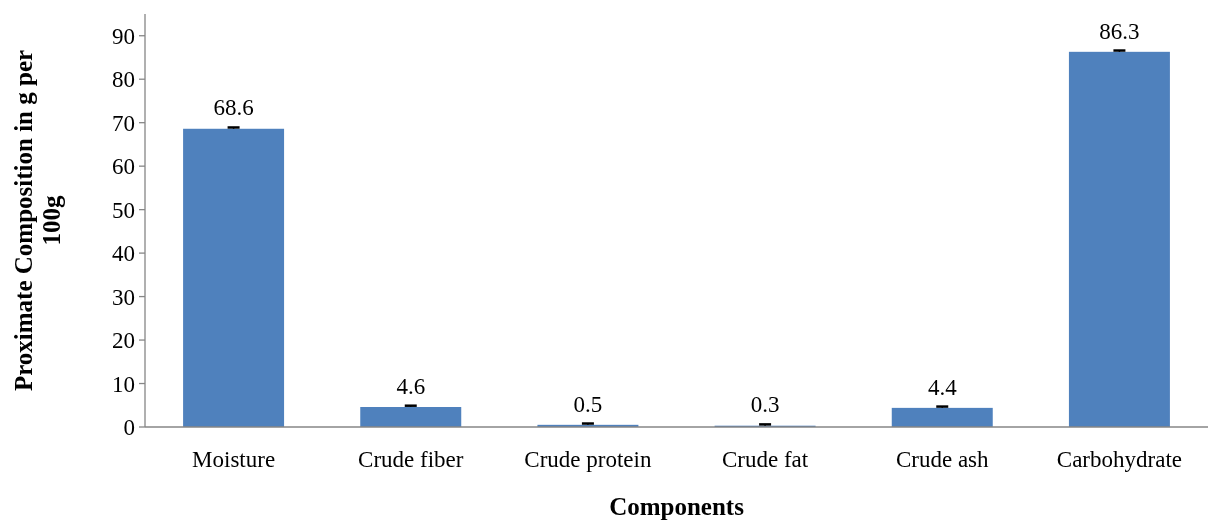 Image resolution: width=1214 pixels, height=525 pixels. I want to click on x-tick-label: Carbohydrate, so click(1119, 459).